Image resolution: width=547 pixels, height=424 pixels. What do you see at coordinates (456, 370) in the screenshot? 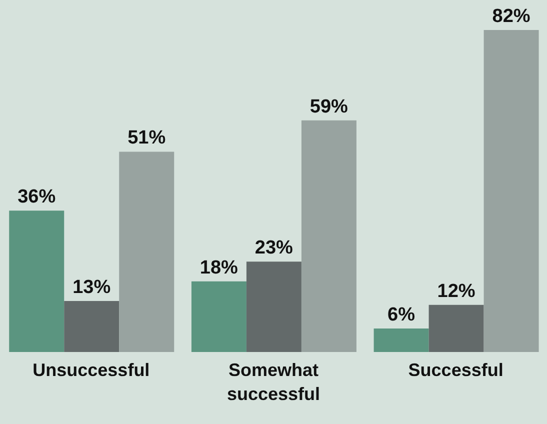
I see `x-tick-label: Successful` at bounding box center [456, 370].